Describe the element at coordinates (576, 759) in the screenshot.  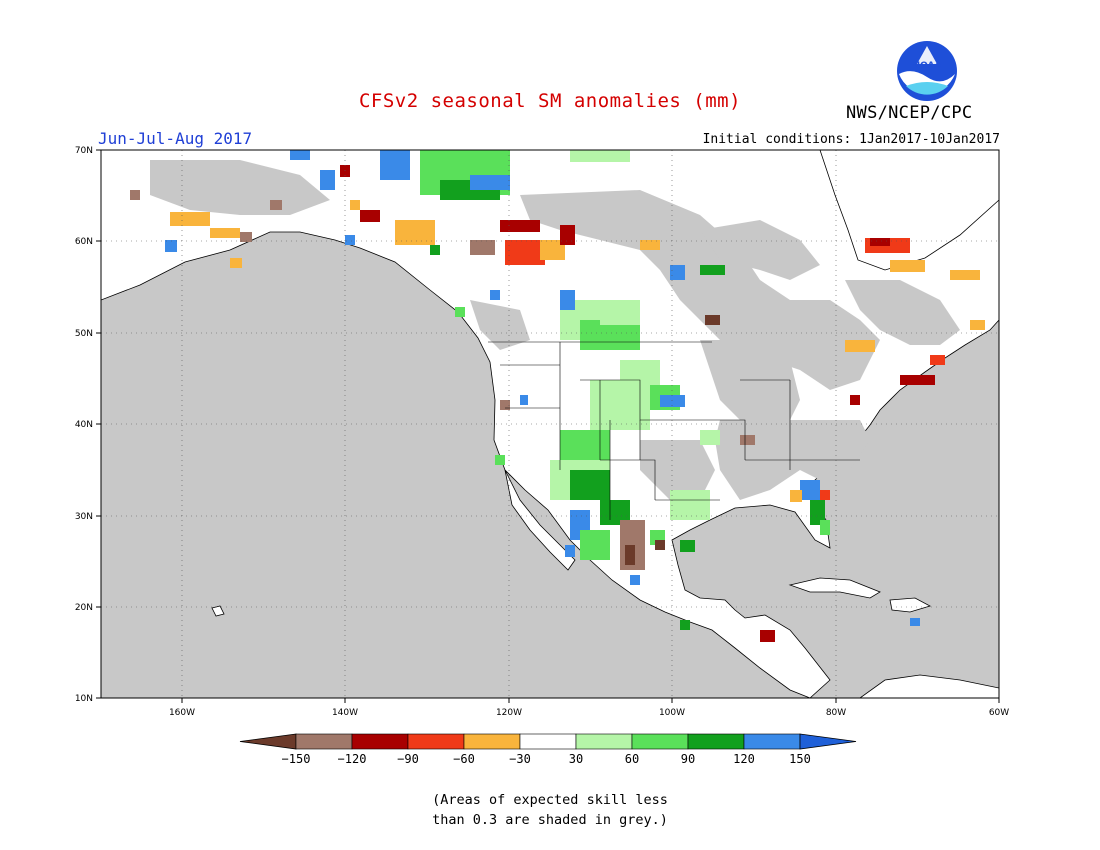
I see `legend-tick-label: 30` at that location.